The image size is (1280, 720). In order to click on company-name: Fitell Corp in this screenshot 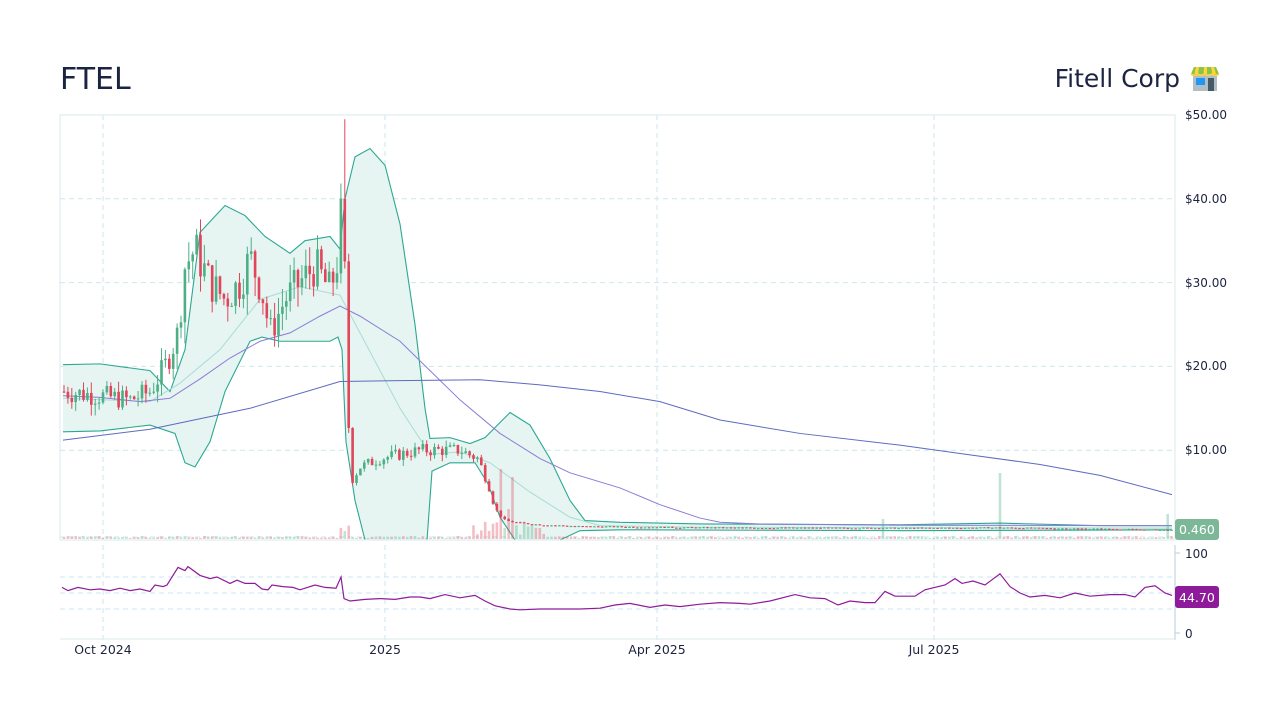, I will do `click(1117, 78)`.